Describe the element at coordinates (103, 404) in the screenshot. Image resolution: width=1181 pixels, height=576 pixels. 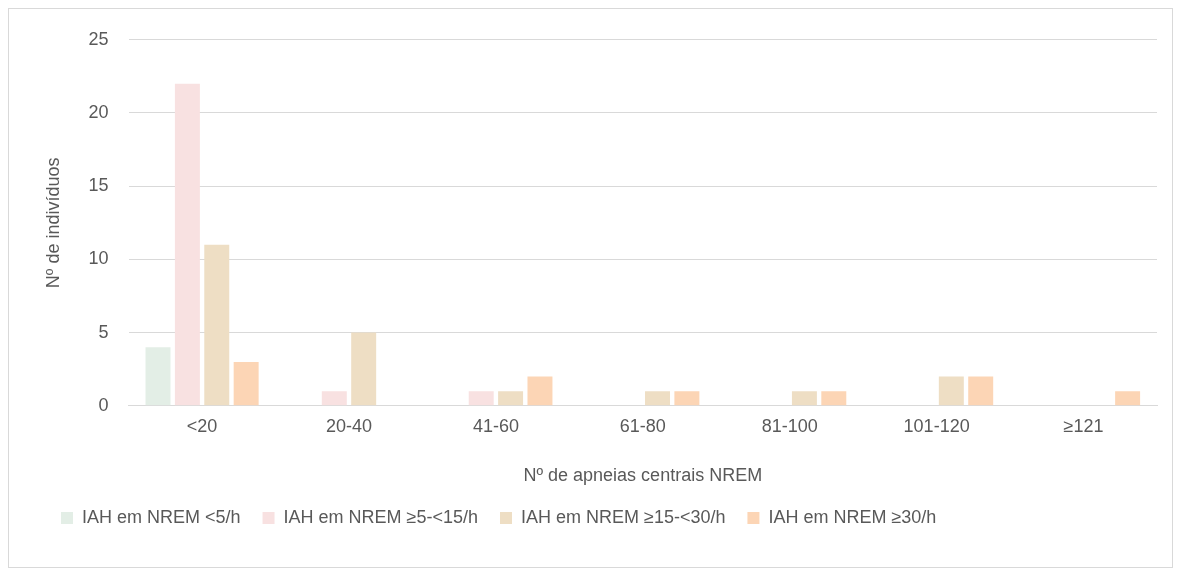
I see `y-tick-label: 0` at that location.